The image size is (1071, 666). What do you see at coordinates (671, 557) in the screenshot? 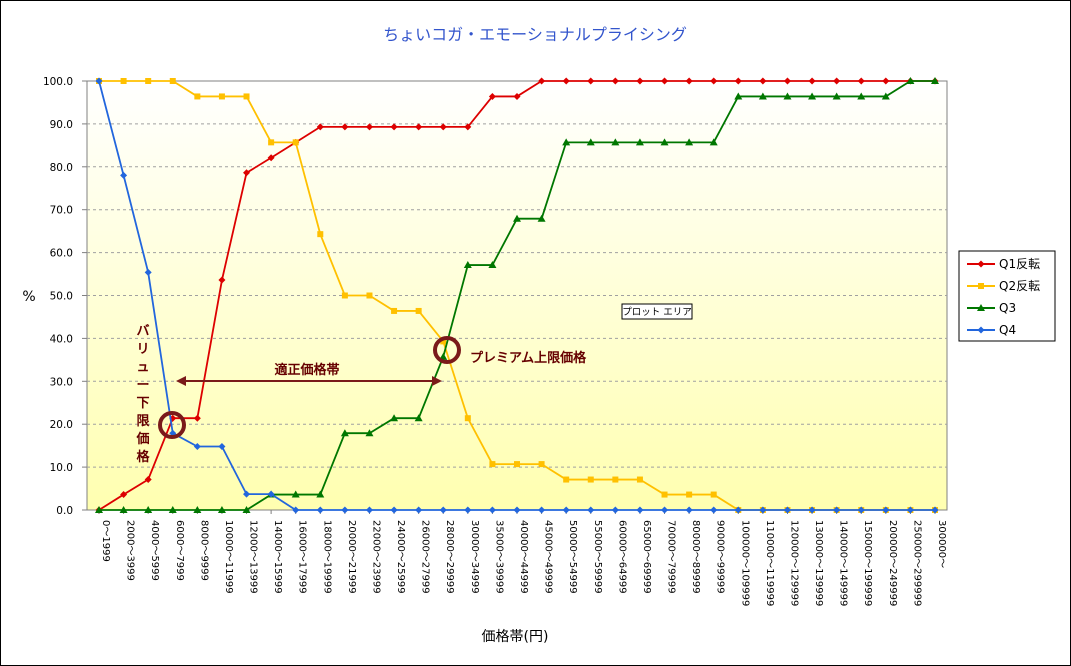
I see `x-tick-label: 70000～79999` at bounding box center [671, 557].